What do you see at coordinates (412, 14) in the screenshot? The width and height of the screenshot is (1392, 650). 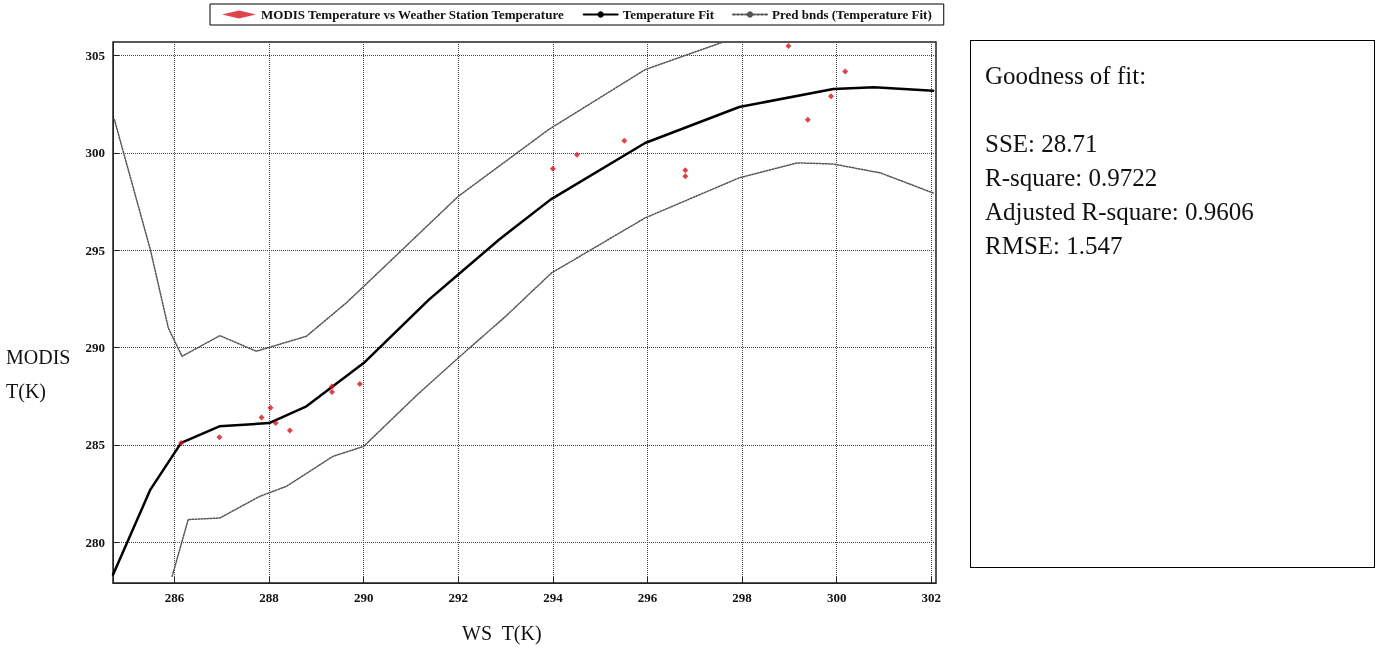 I see `legend-label: MODIS Temperature vs Weather Station Temperature` at bounding box center [412, 14].